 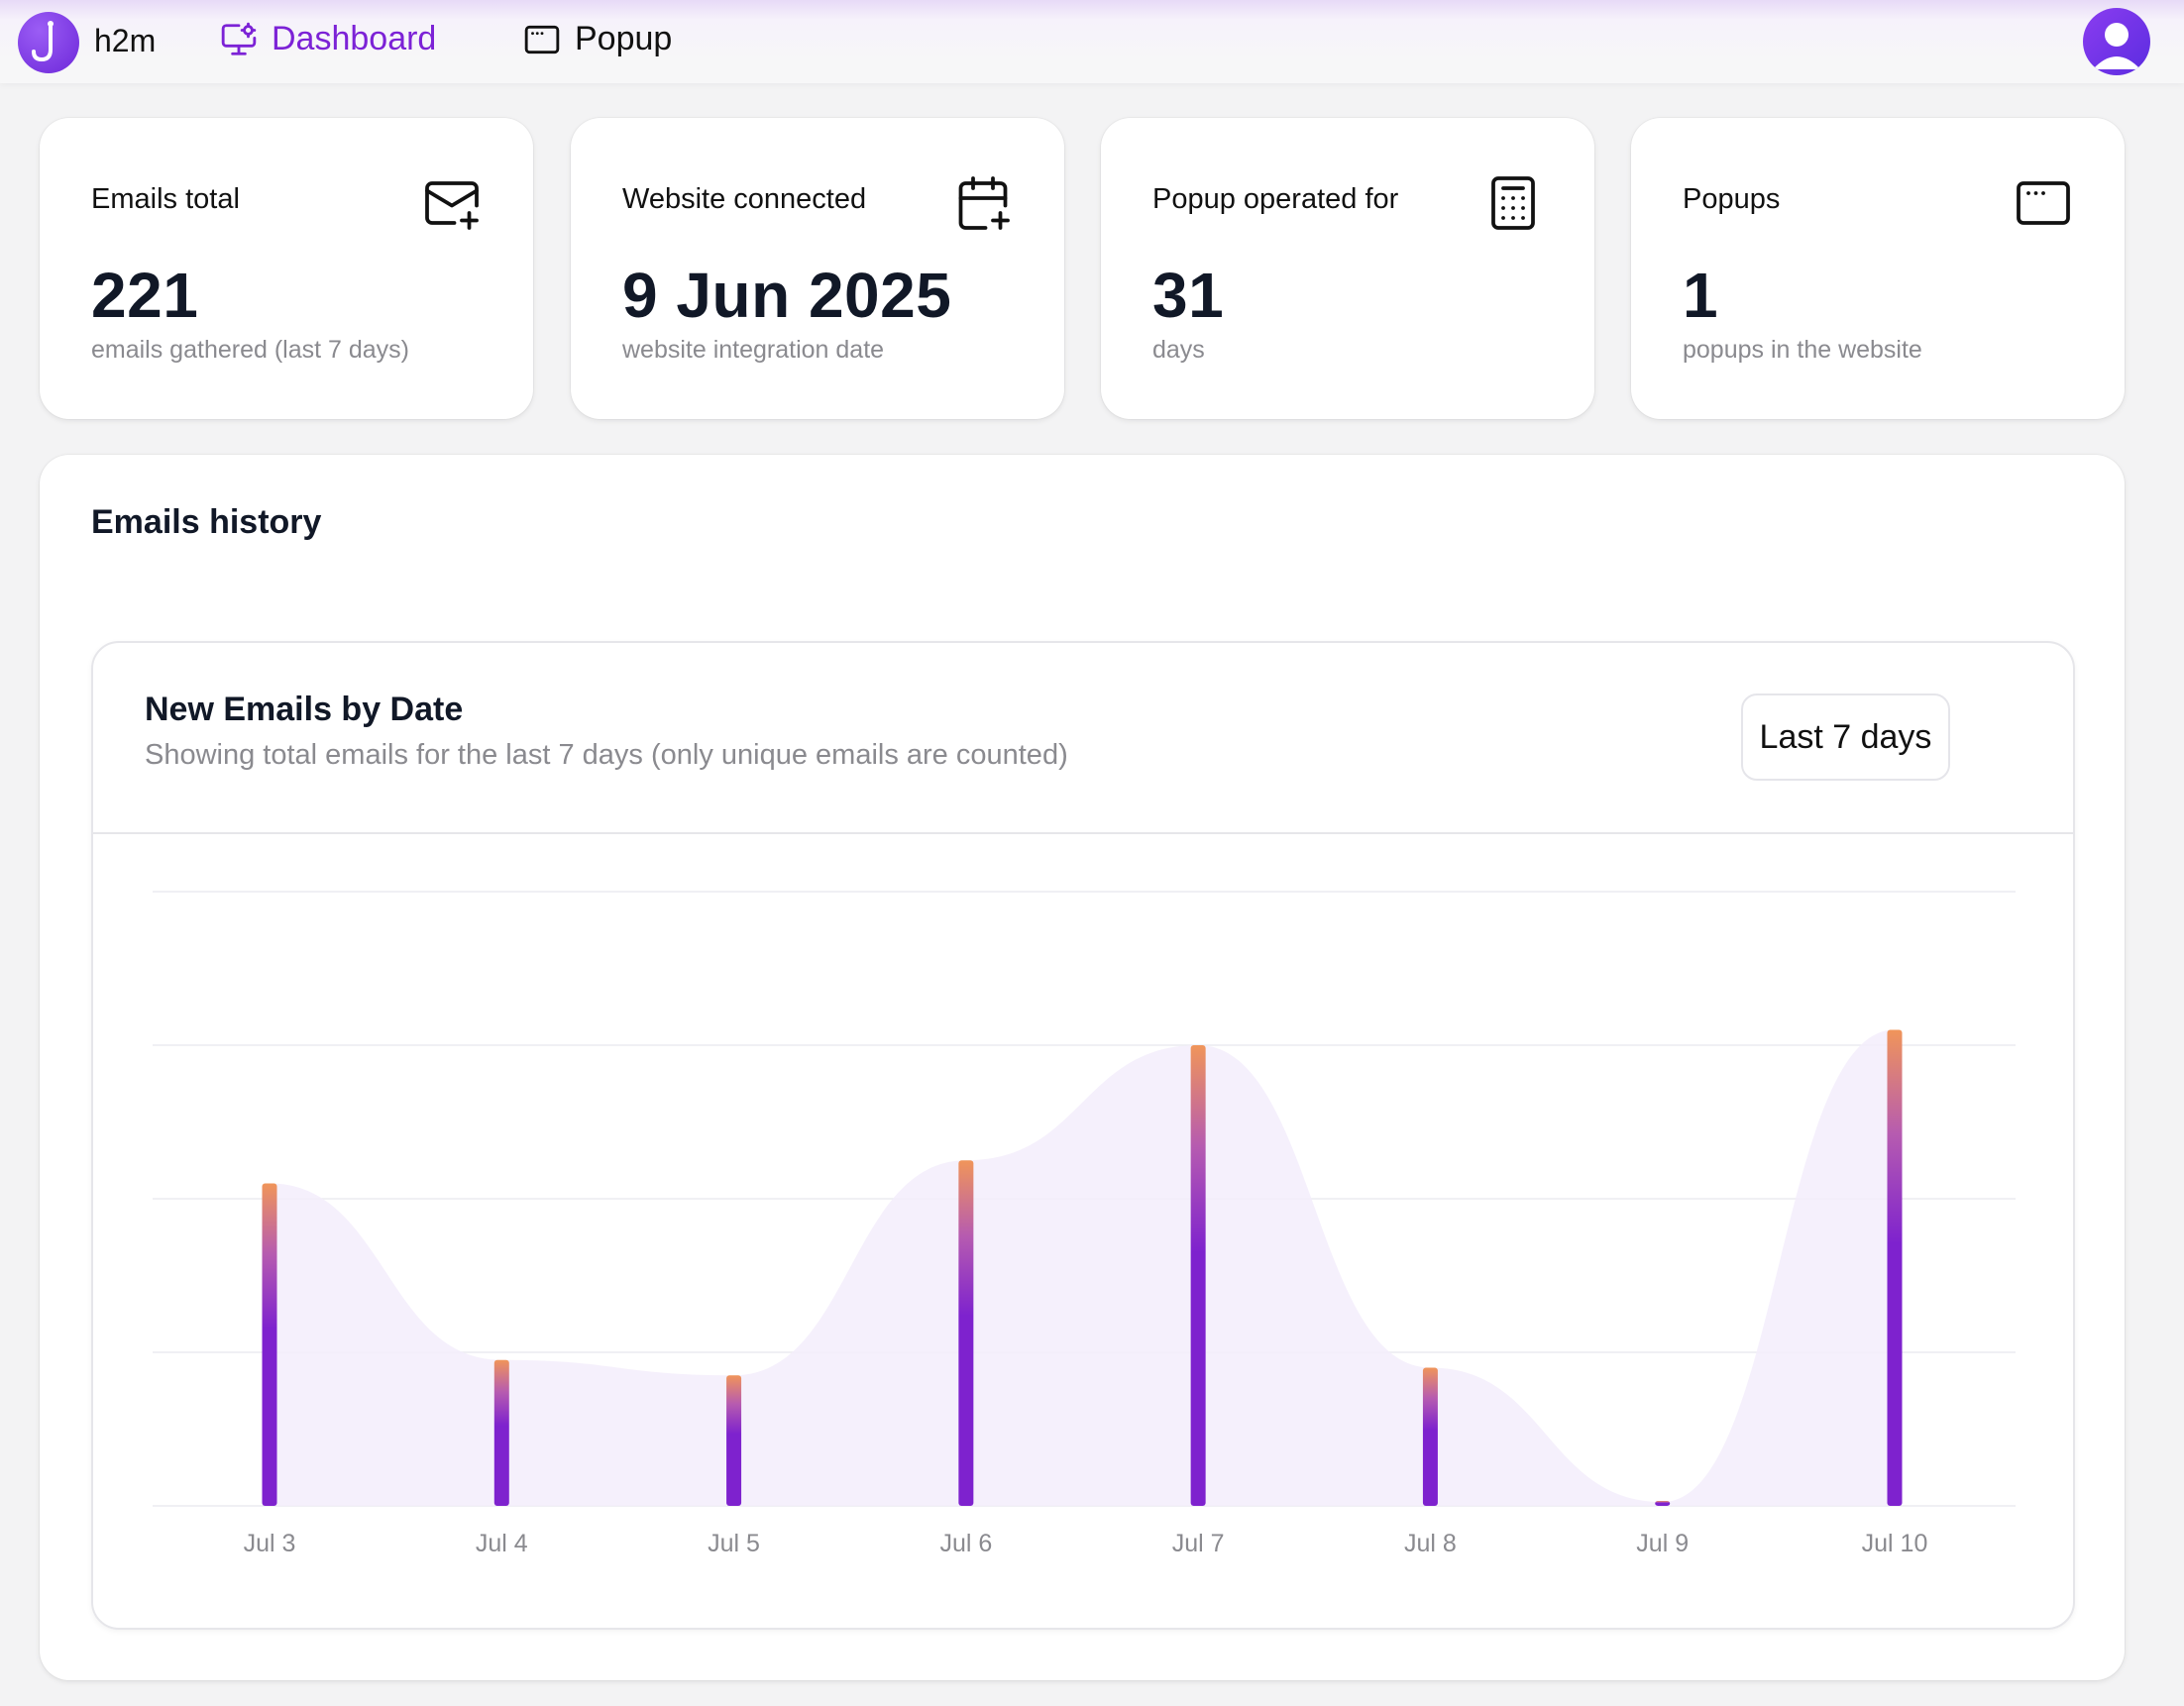 I want to click on x-tick-label: Jul 9, so click(x=1662, y=1544).